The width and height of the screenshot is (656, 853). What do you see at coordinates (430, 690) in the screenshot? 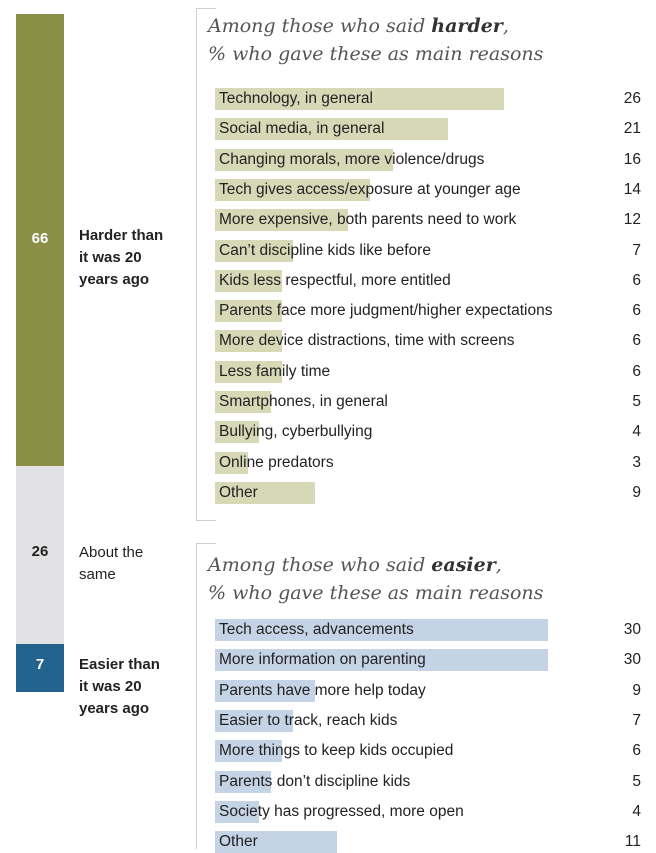
I see `easier-reason-row: Parents have more help today 9` at bounding box center [430, 690].